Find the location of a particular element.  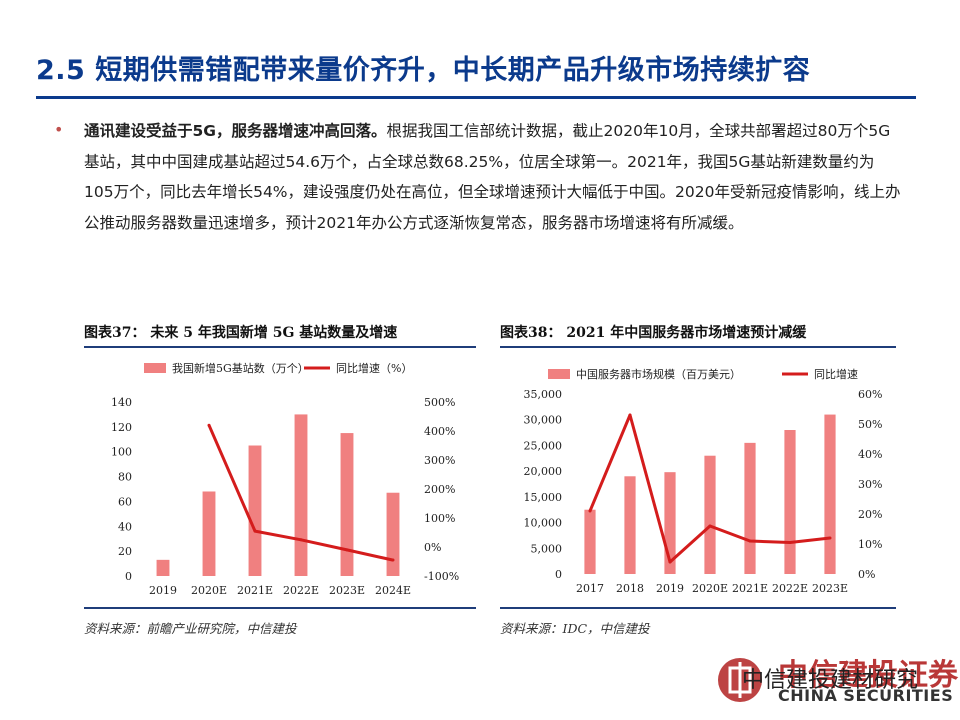

y-left-tick-label: 20 is located at coordinates (125, 551).